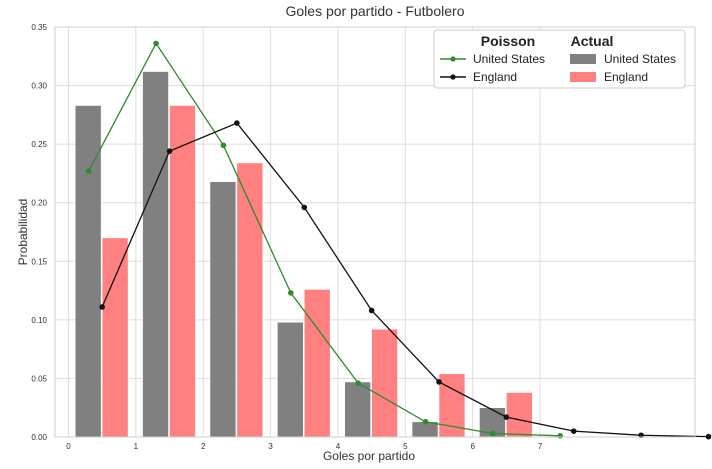 The height and width of the screenshot is (469, 712). I want to click on y-tick-label: 0.00, so click(39, 437).